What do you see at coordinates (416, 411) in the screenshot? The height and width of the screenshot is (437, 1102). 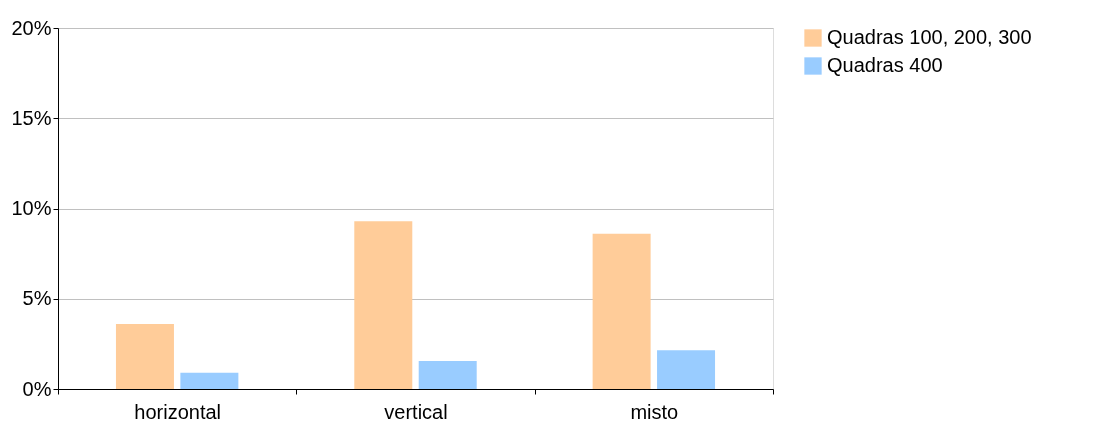 I see `x-tick-label: vertical` at bounding box center [416, 411].